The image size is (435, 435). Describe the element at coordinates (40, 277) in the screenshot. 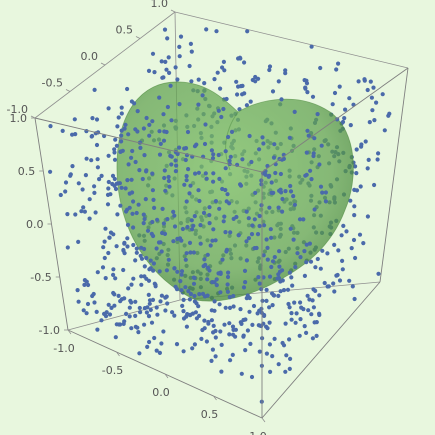

I see `tick-label: -0.5` at that location.